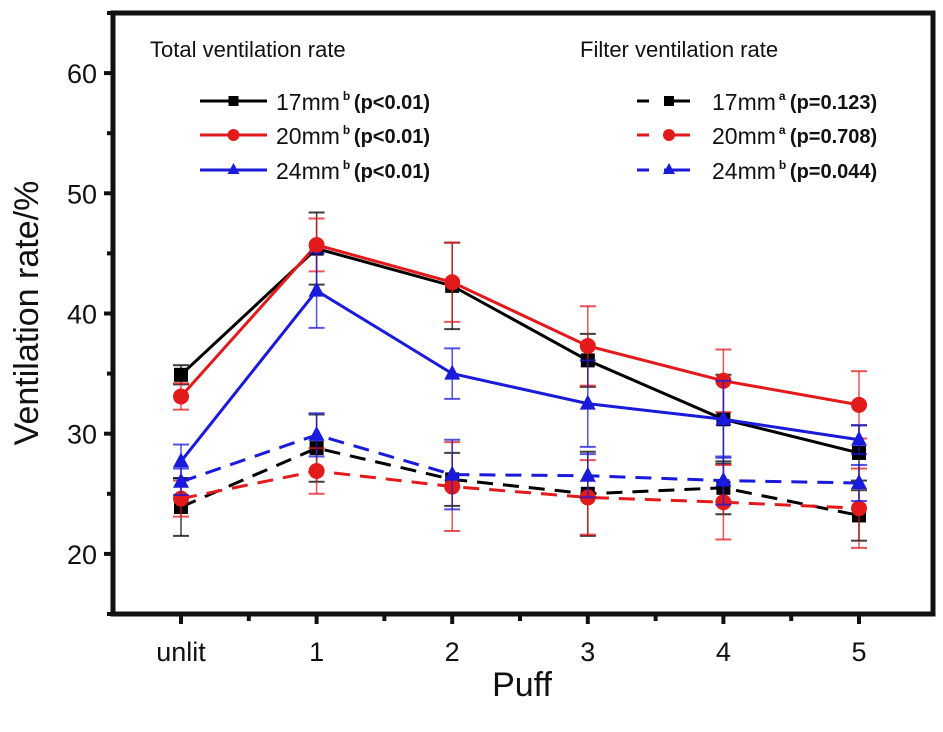 This screenshot has height=732, width=943. What do you see at coordinates (452, 652) in the screenshot?
I see `x-tick-label: 2` at bounding box center [452, 652].